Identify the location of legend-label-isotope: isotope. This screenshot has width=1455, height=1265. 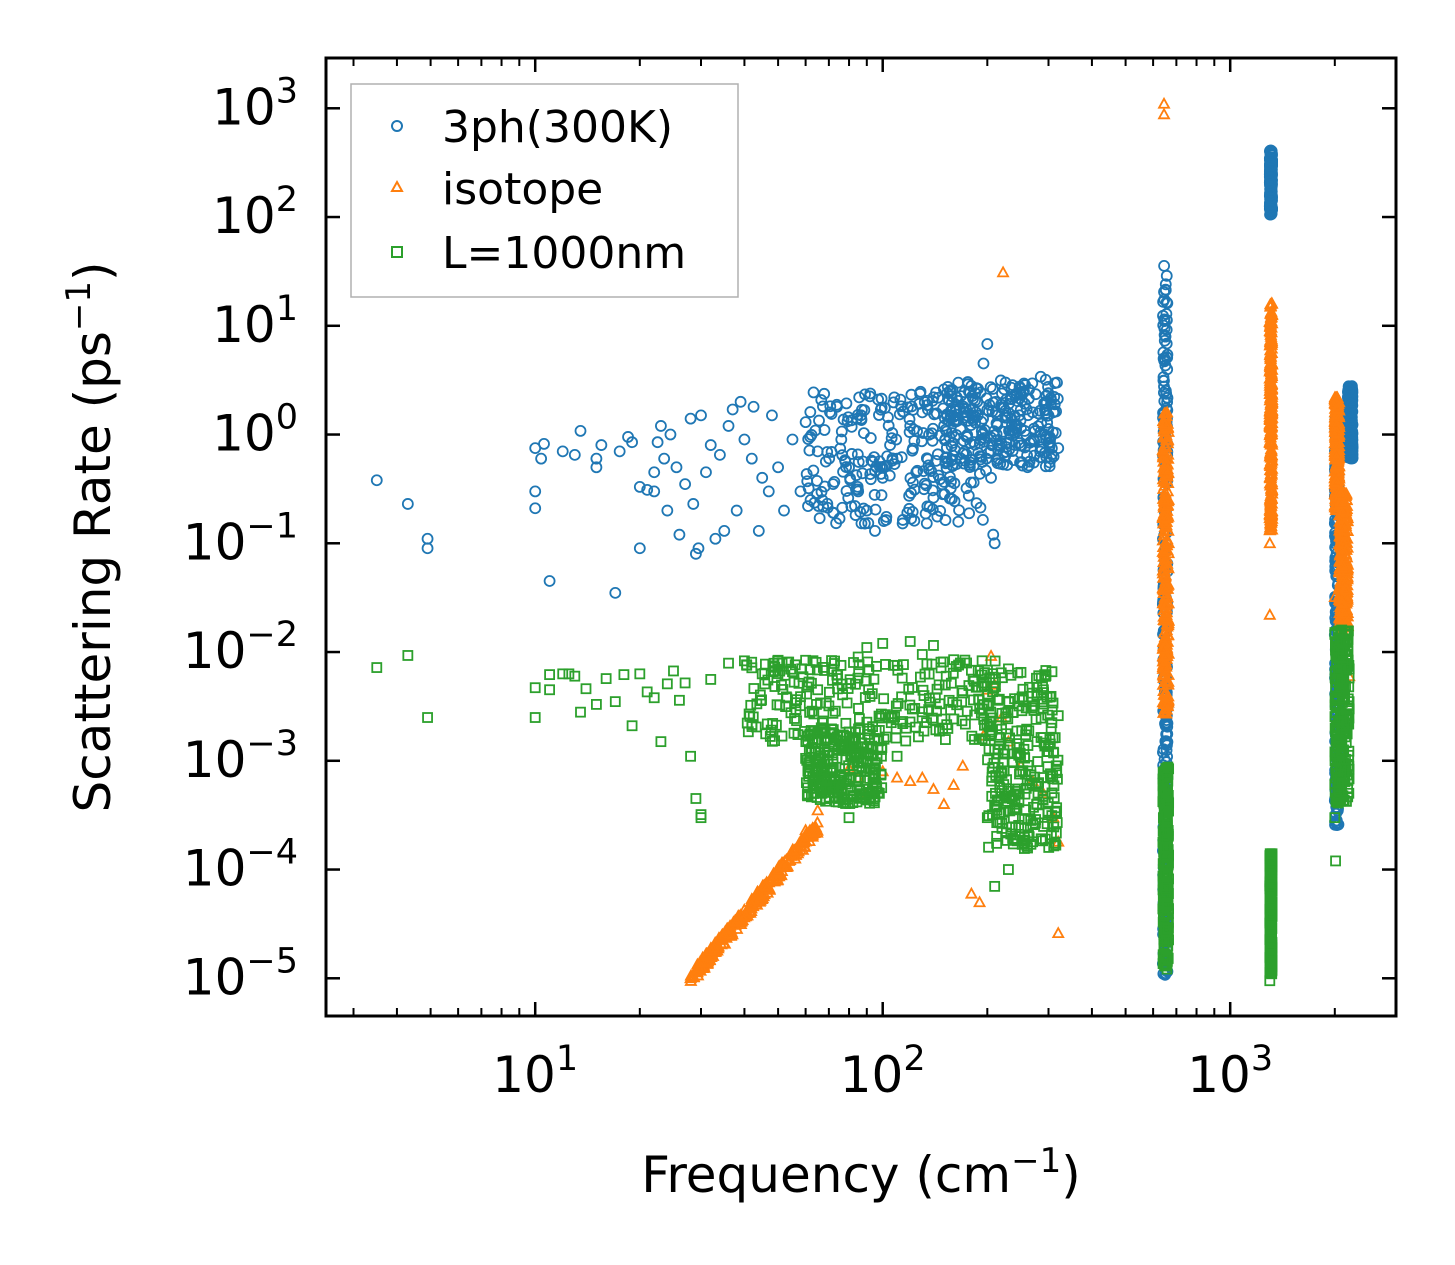
(522, 189).